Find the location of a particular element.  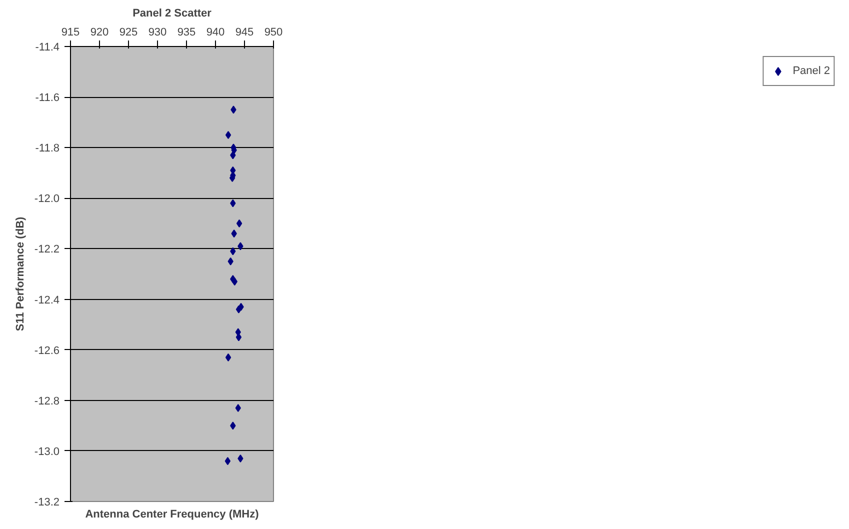

x-tick-label: 940 is located at coordinates (215, 32).